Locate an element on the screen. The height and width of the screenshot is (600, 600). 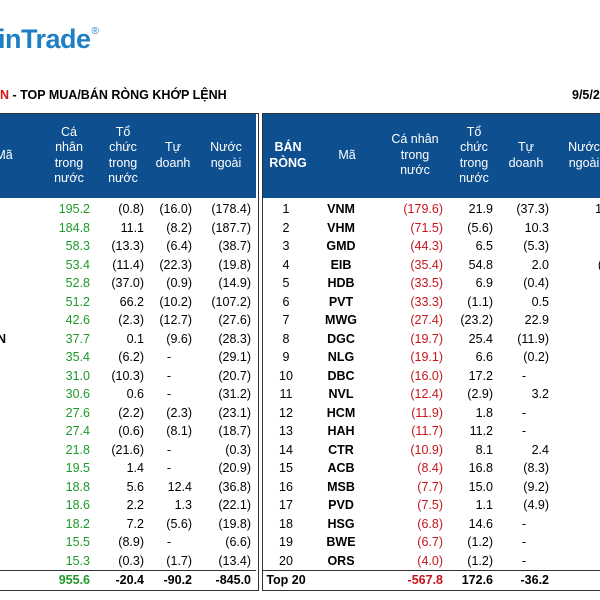
ca-nhan-cell: (11.9) is located at coordinates (427, 412).